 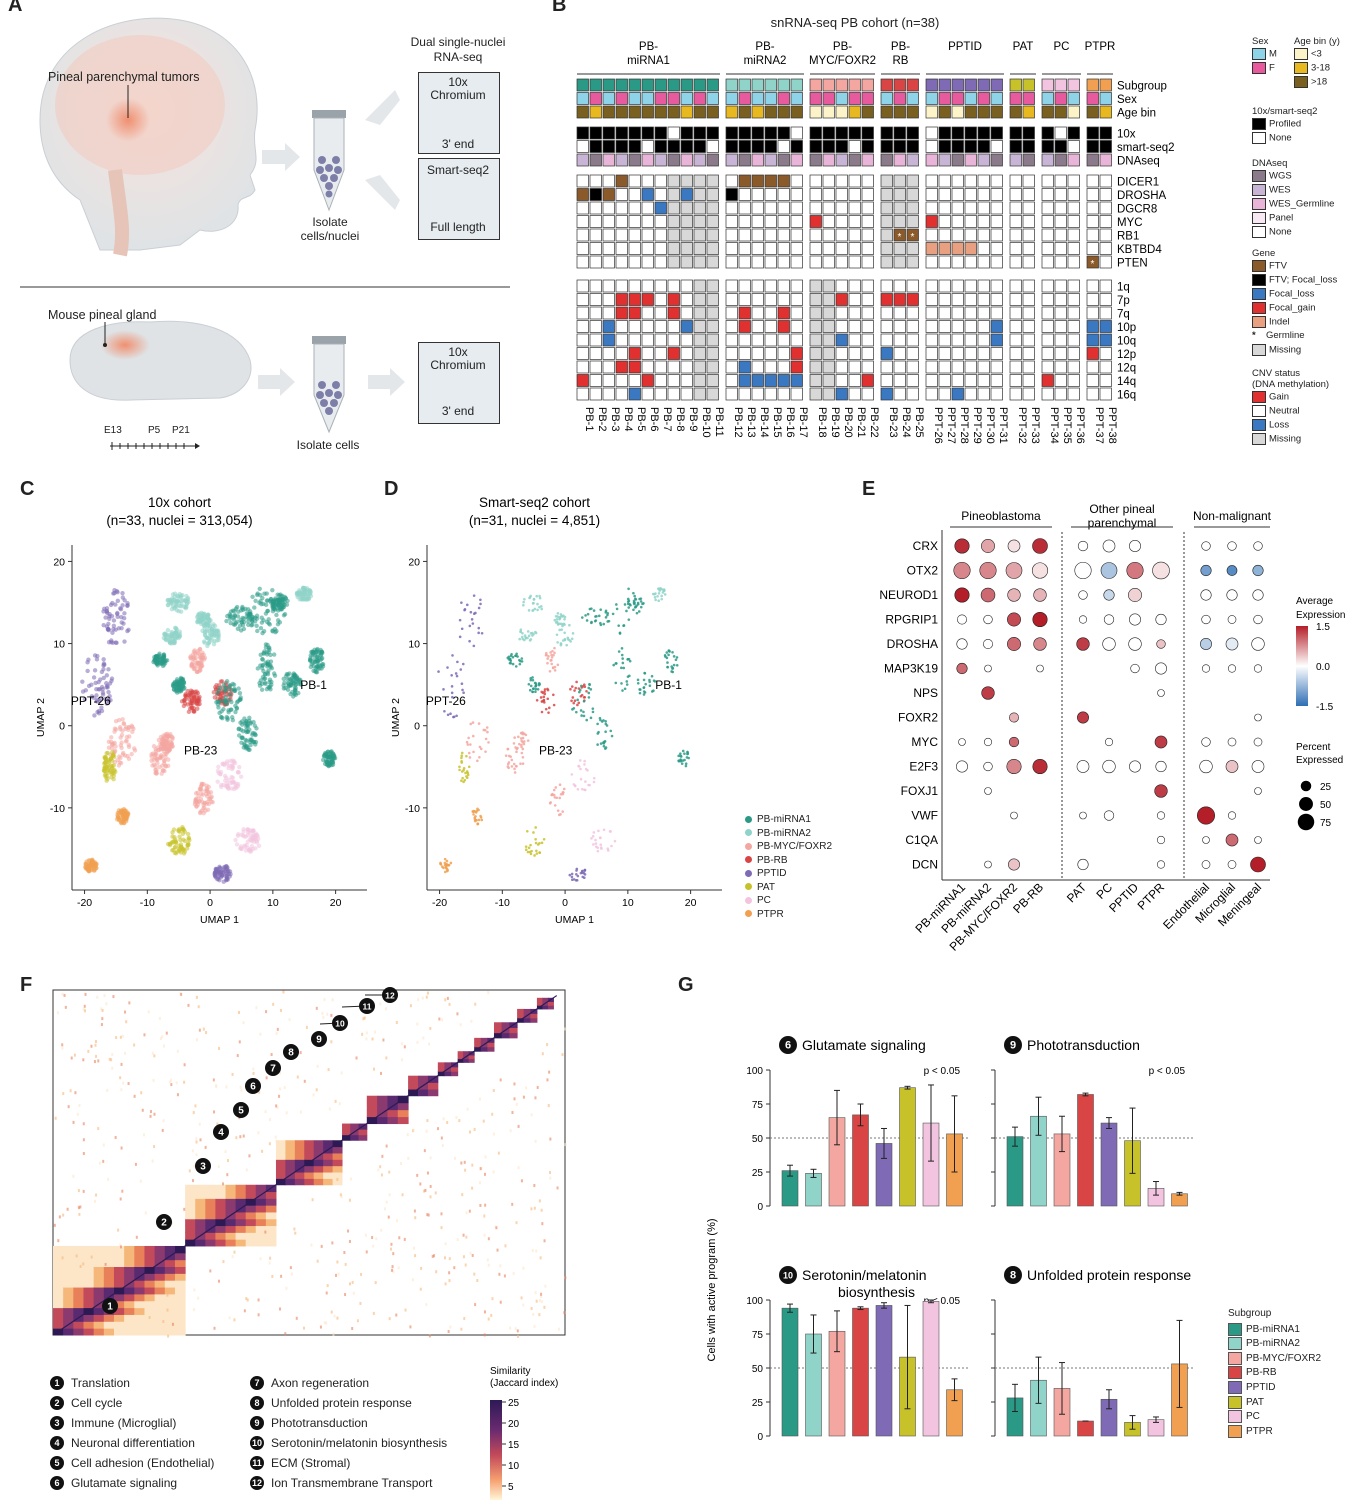 What do you see at coordinates (751, 422) in the screenshot?
I see `sample-label: PB-13` at bounding box center [751, 422].